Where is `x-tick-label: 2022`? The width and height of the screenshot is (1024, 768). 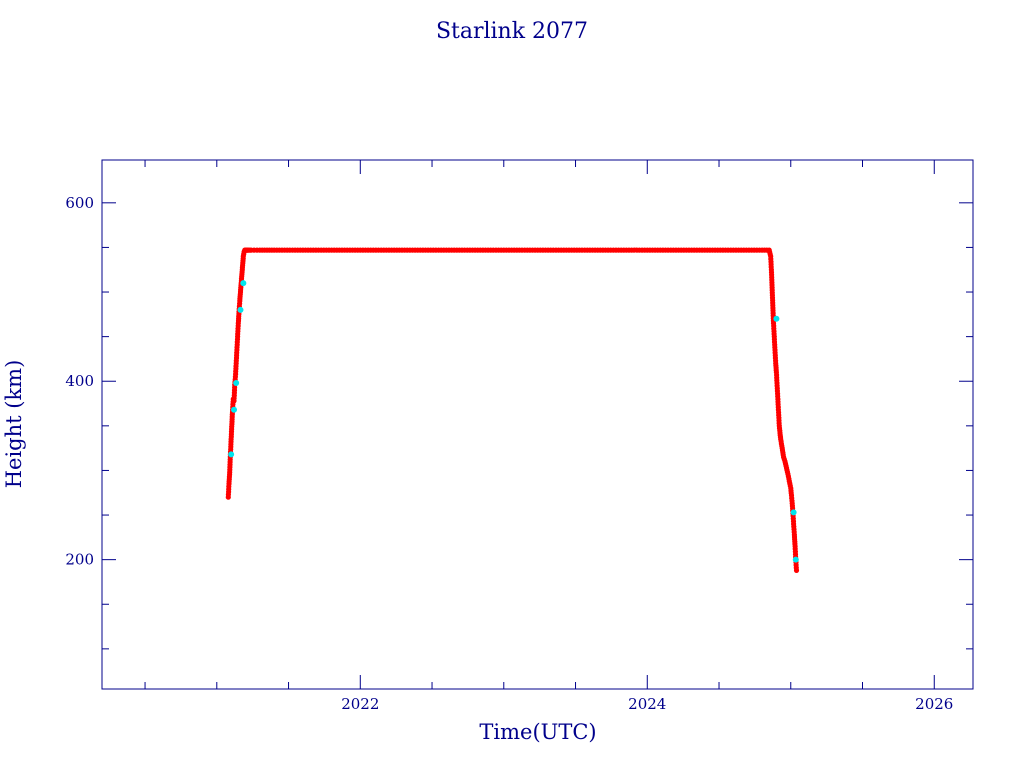
x-tick-label: 2022 is located at coordinates (360, 704).